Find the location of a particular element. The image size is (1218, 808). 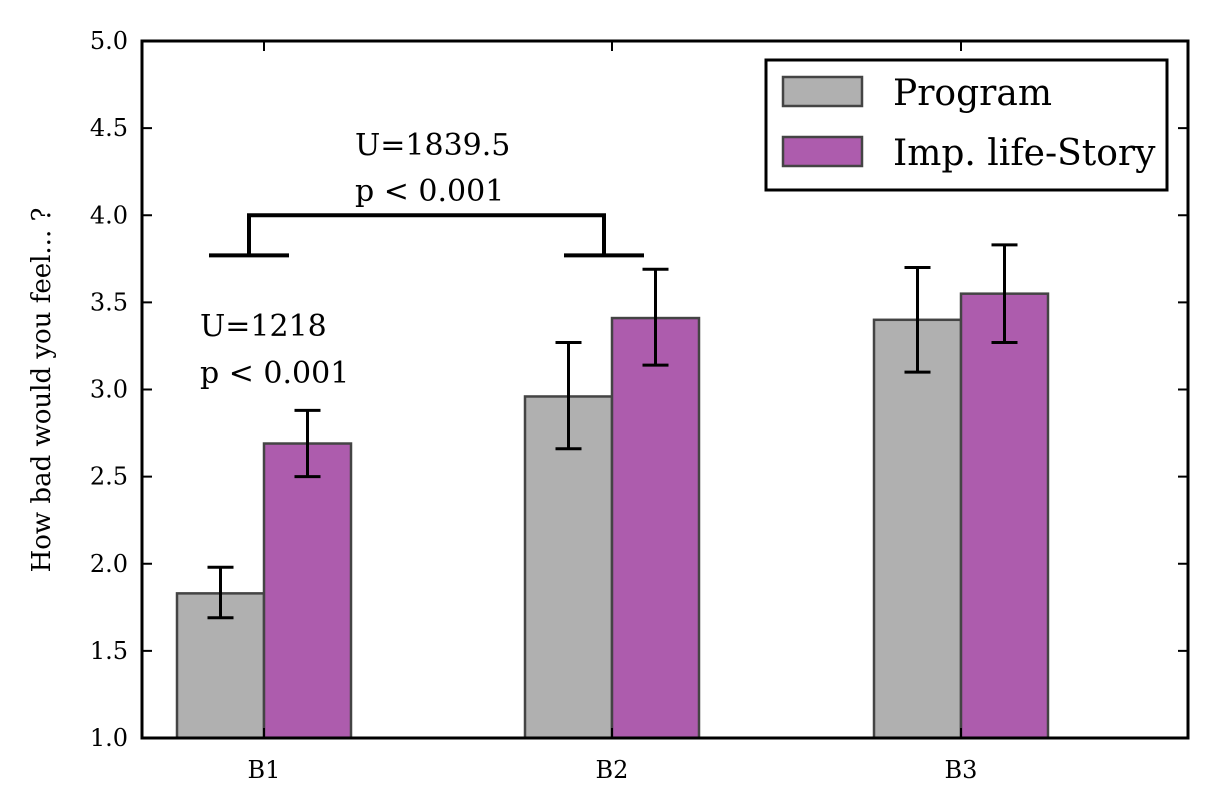

y-tick-label-2.0: 2.0 is located at coordinates (109, 564).